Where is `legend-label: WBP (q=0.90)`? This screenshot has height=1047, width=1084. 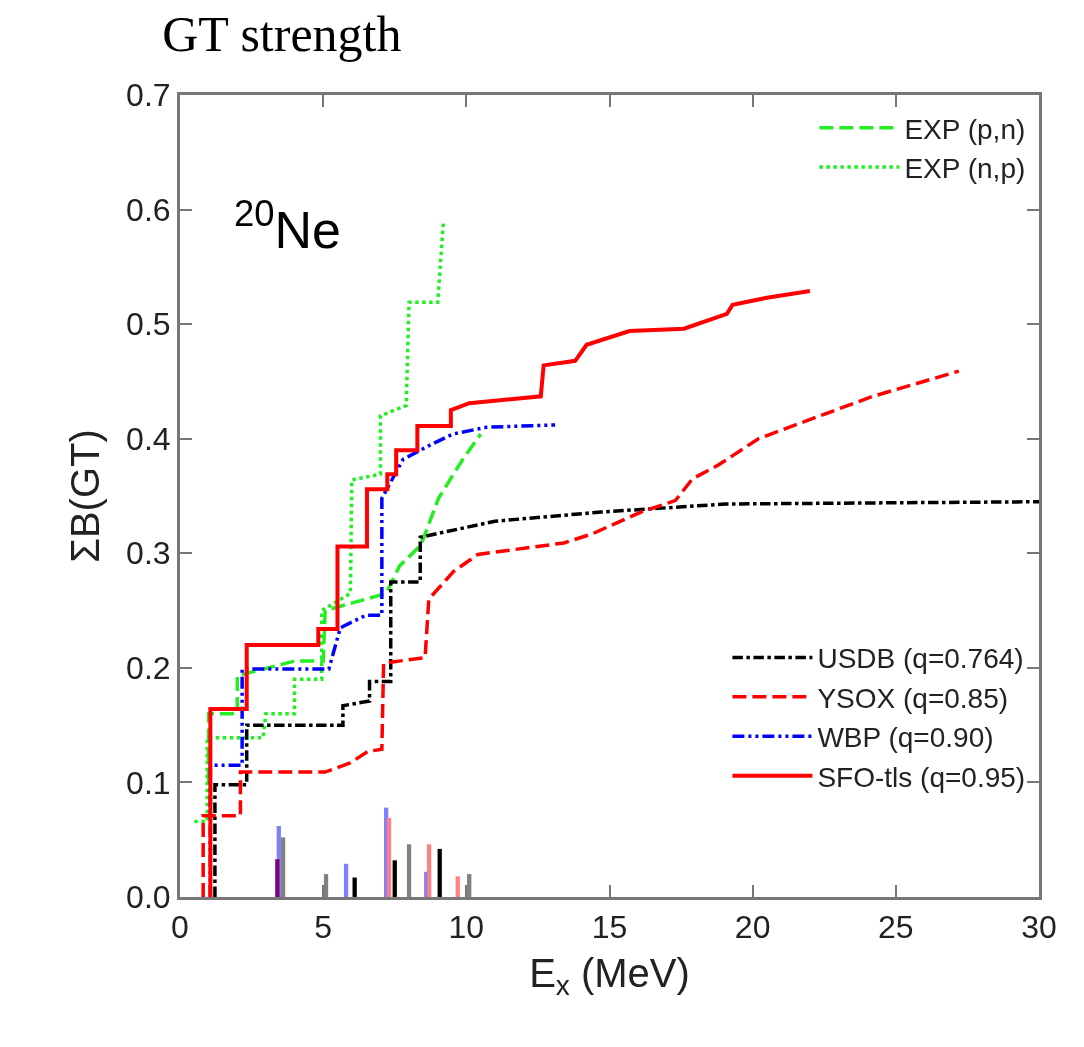 legend-label: WBP (q=0.90) is located at coordinates (905, 738).